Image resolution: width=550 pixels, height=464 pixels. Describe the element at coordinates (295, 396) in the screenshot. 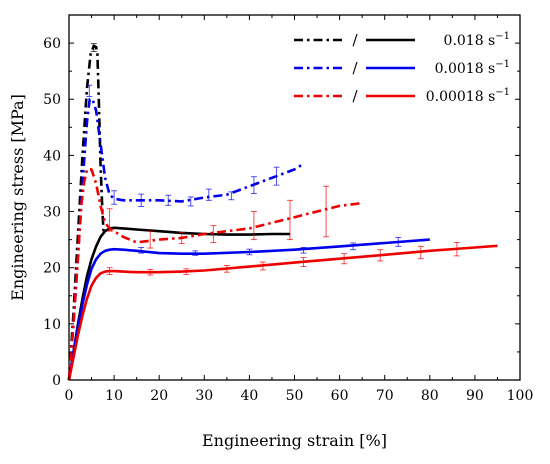

I see `x-tick-label: 50` at that location.